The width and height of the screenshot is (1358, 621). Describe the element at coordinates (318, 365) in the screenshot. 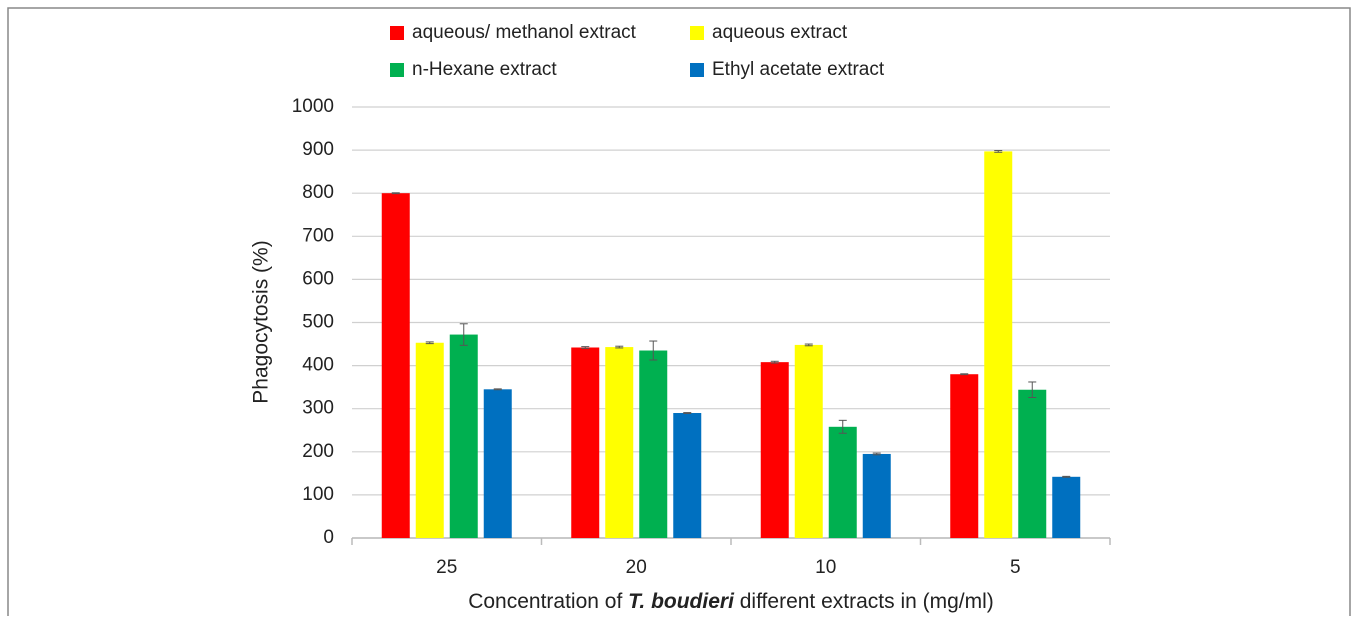

I see `y-tick-label: 400` at that location.